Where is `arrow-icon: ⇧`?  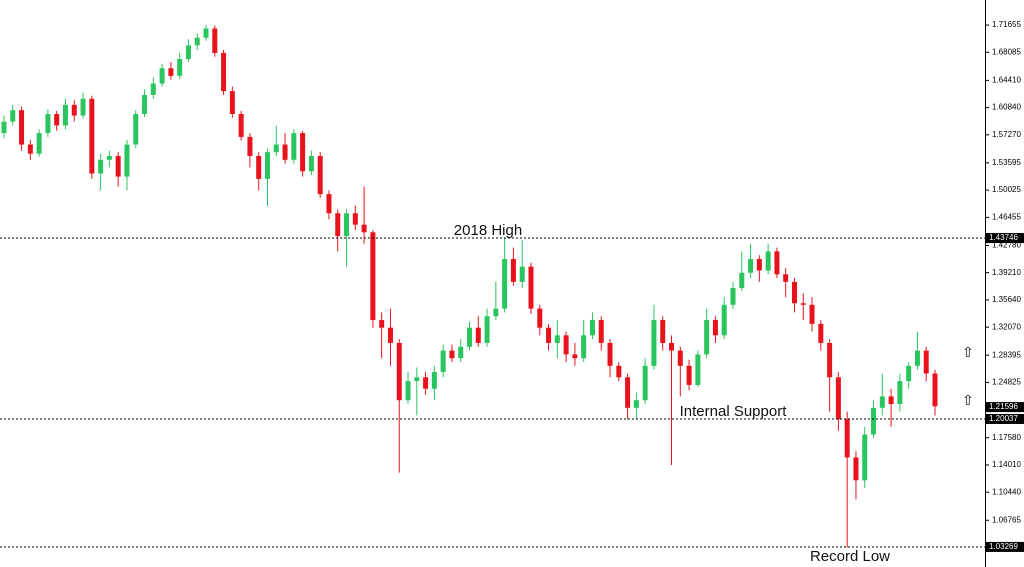 arrow-icon: ⇧ is located at coordinates (968, 400).